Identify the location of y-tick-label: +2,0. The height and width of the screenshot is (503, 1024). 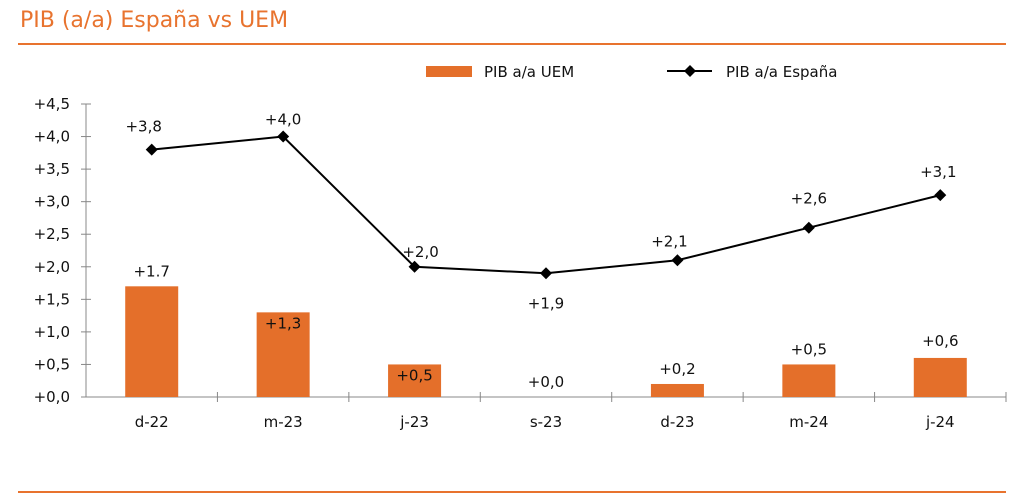
(52, 267).